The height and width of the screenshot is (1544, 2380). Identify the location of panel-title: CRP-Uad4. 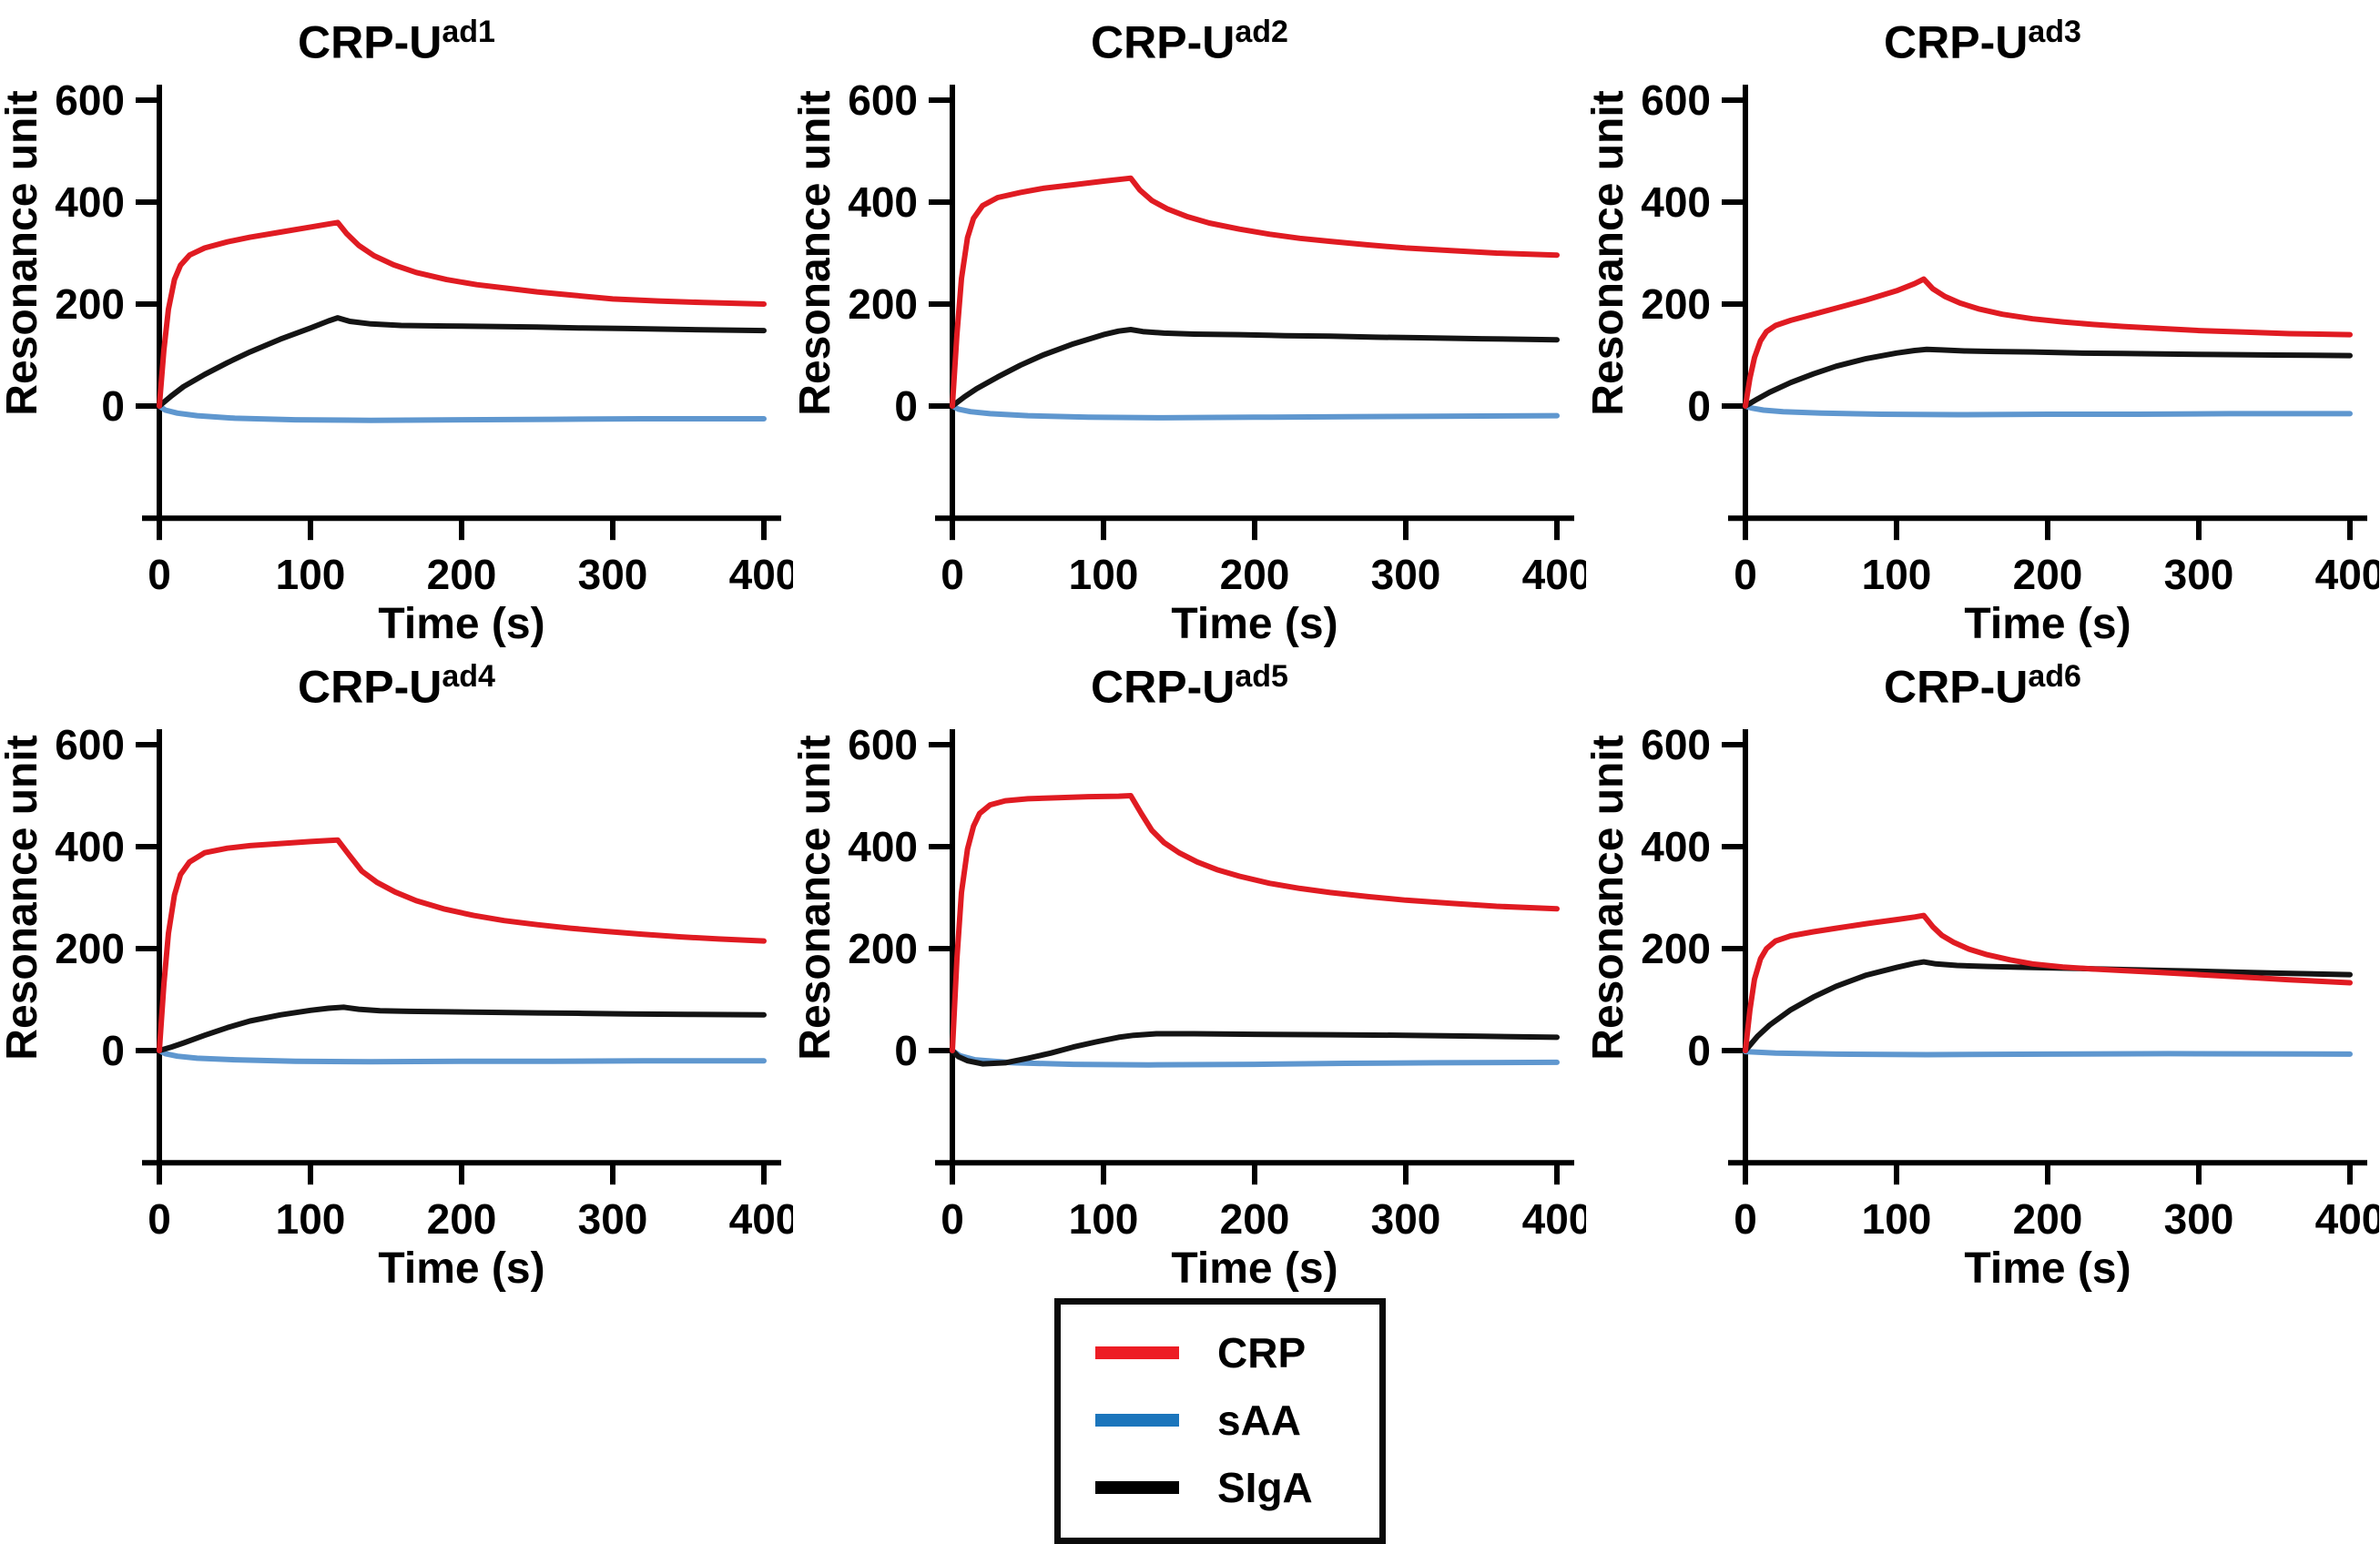
(396, 681).